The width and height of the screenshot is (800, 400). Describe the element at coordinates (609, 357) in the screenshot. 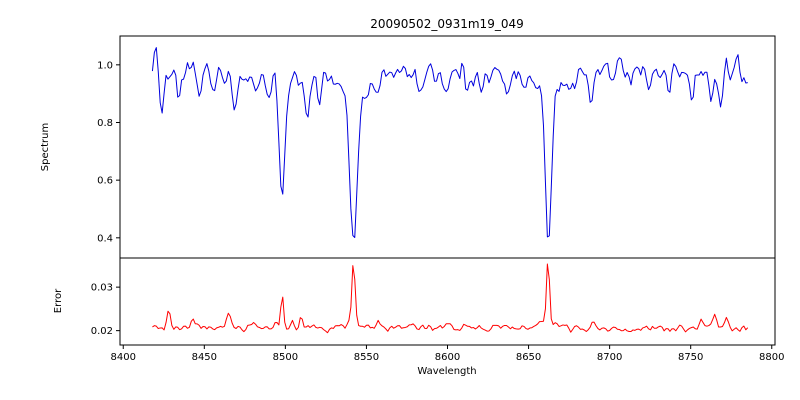

I see `x-tick-label: 8700` at that location.